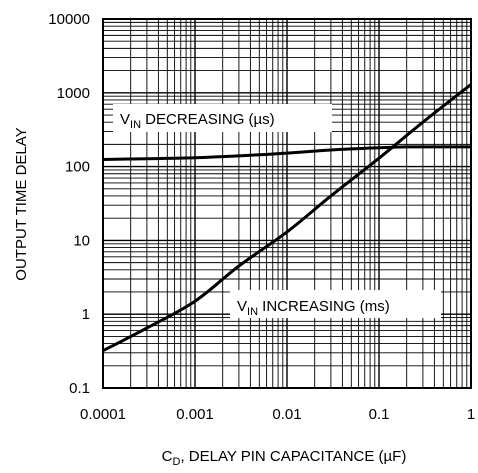 Image resolution: width=478 pixels, height=473 pixels. I want to click on x-tick-label: 0.01, so click(286, 414).